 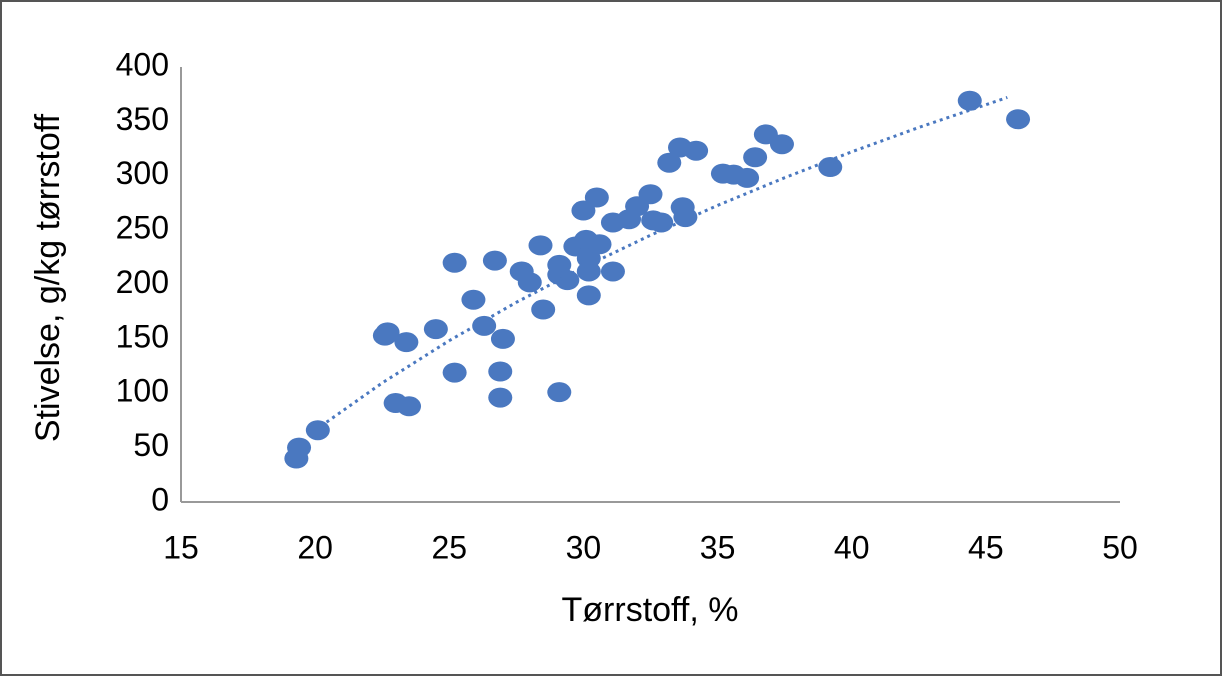 What do you see at coordinates (986, 547) in the screenshot?
I see `x-tick-label: 45` at bounding box center [986, 547].